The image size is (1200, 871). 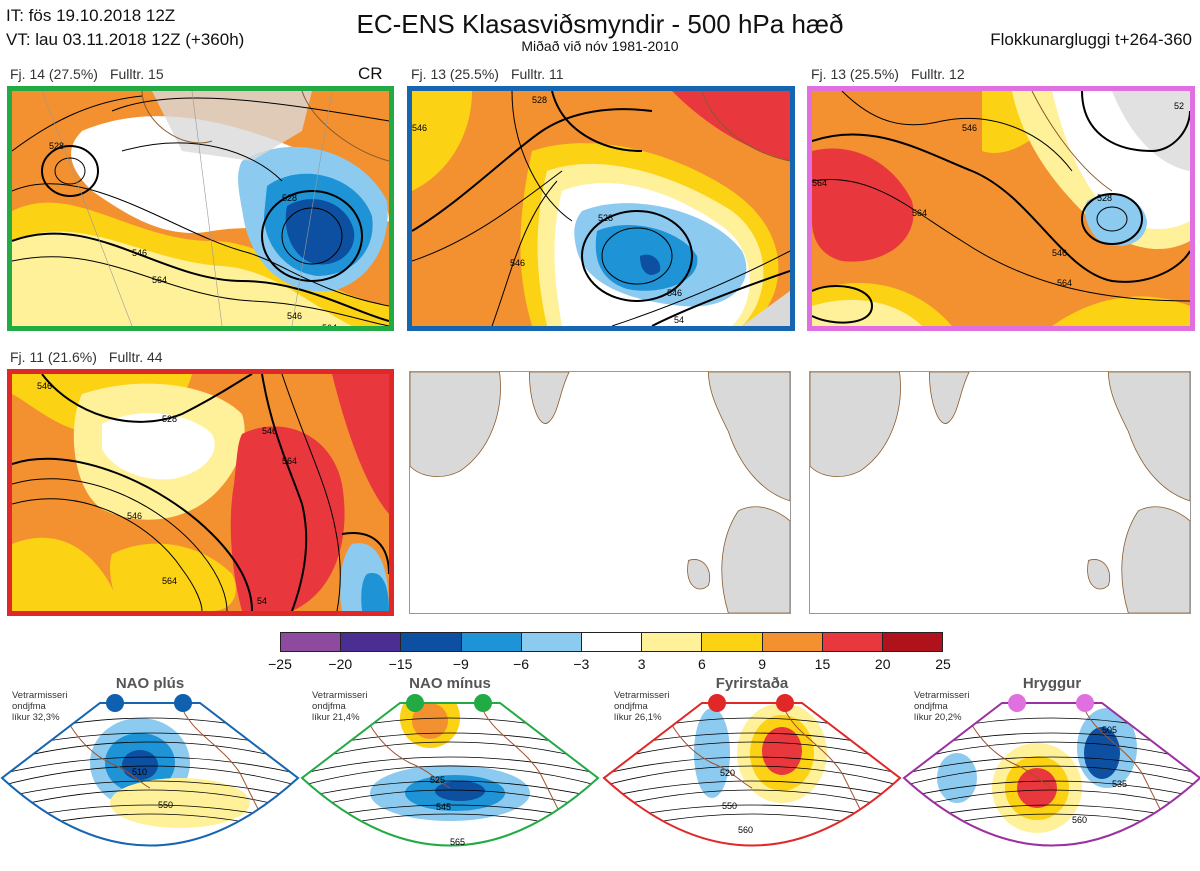 I want to click on regime-map: 510 550, so click(x=150, y=774).